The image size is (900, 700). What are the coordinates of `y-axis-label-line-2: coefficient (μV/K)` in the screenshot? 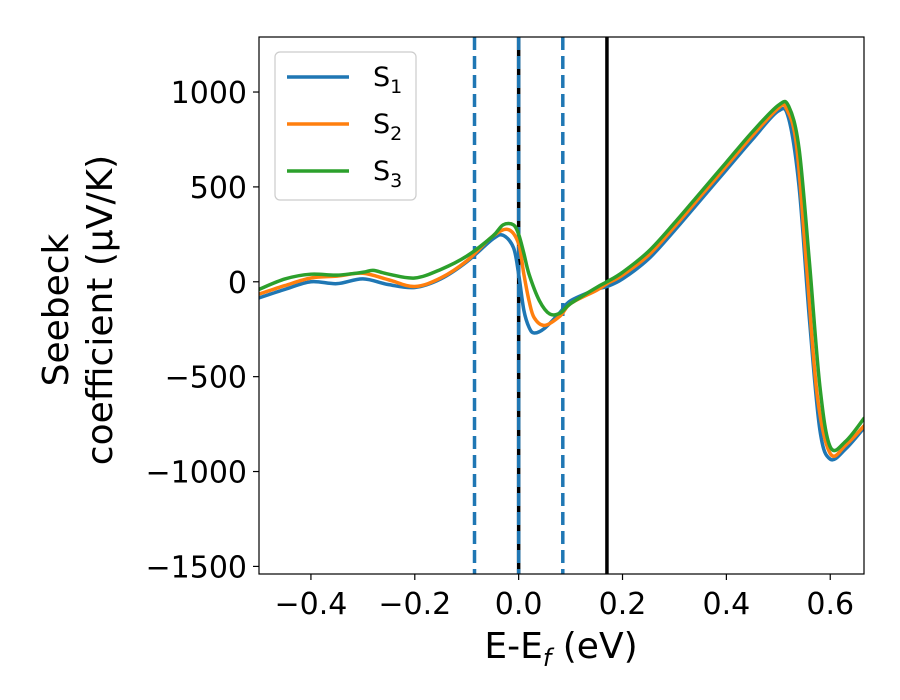 It's located at (100, 310).